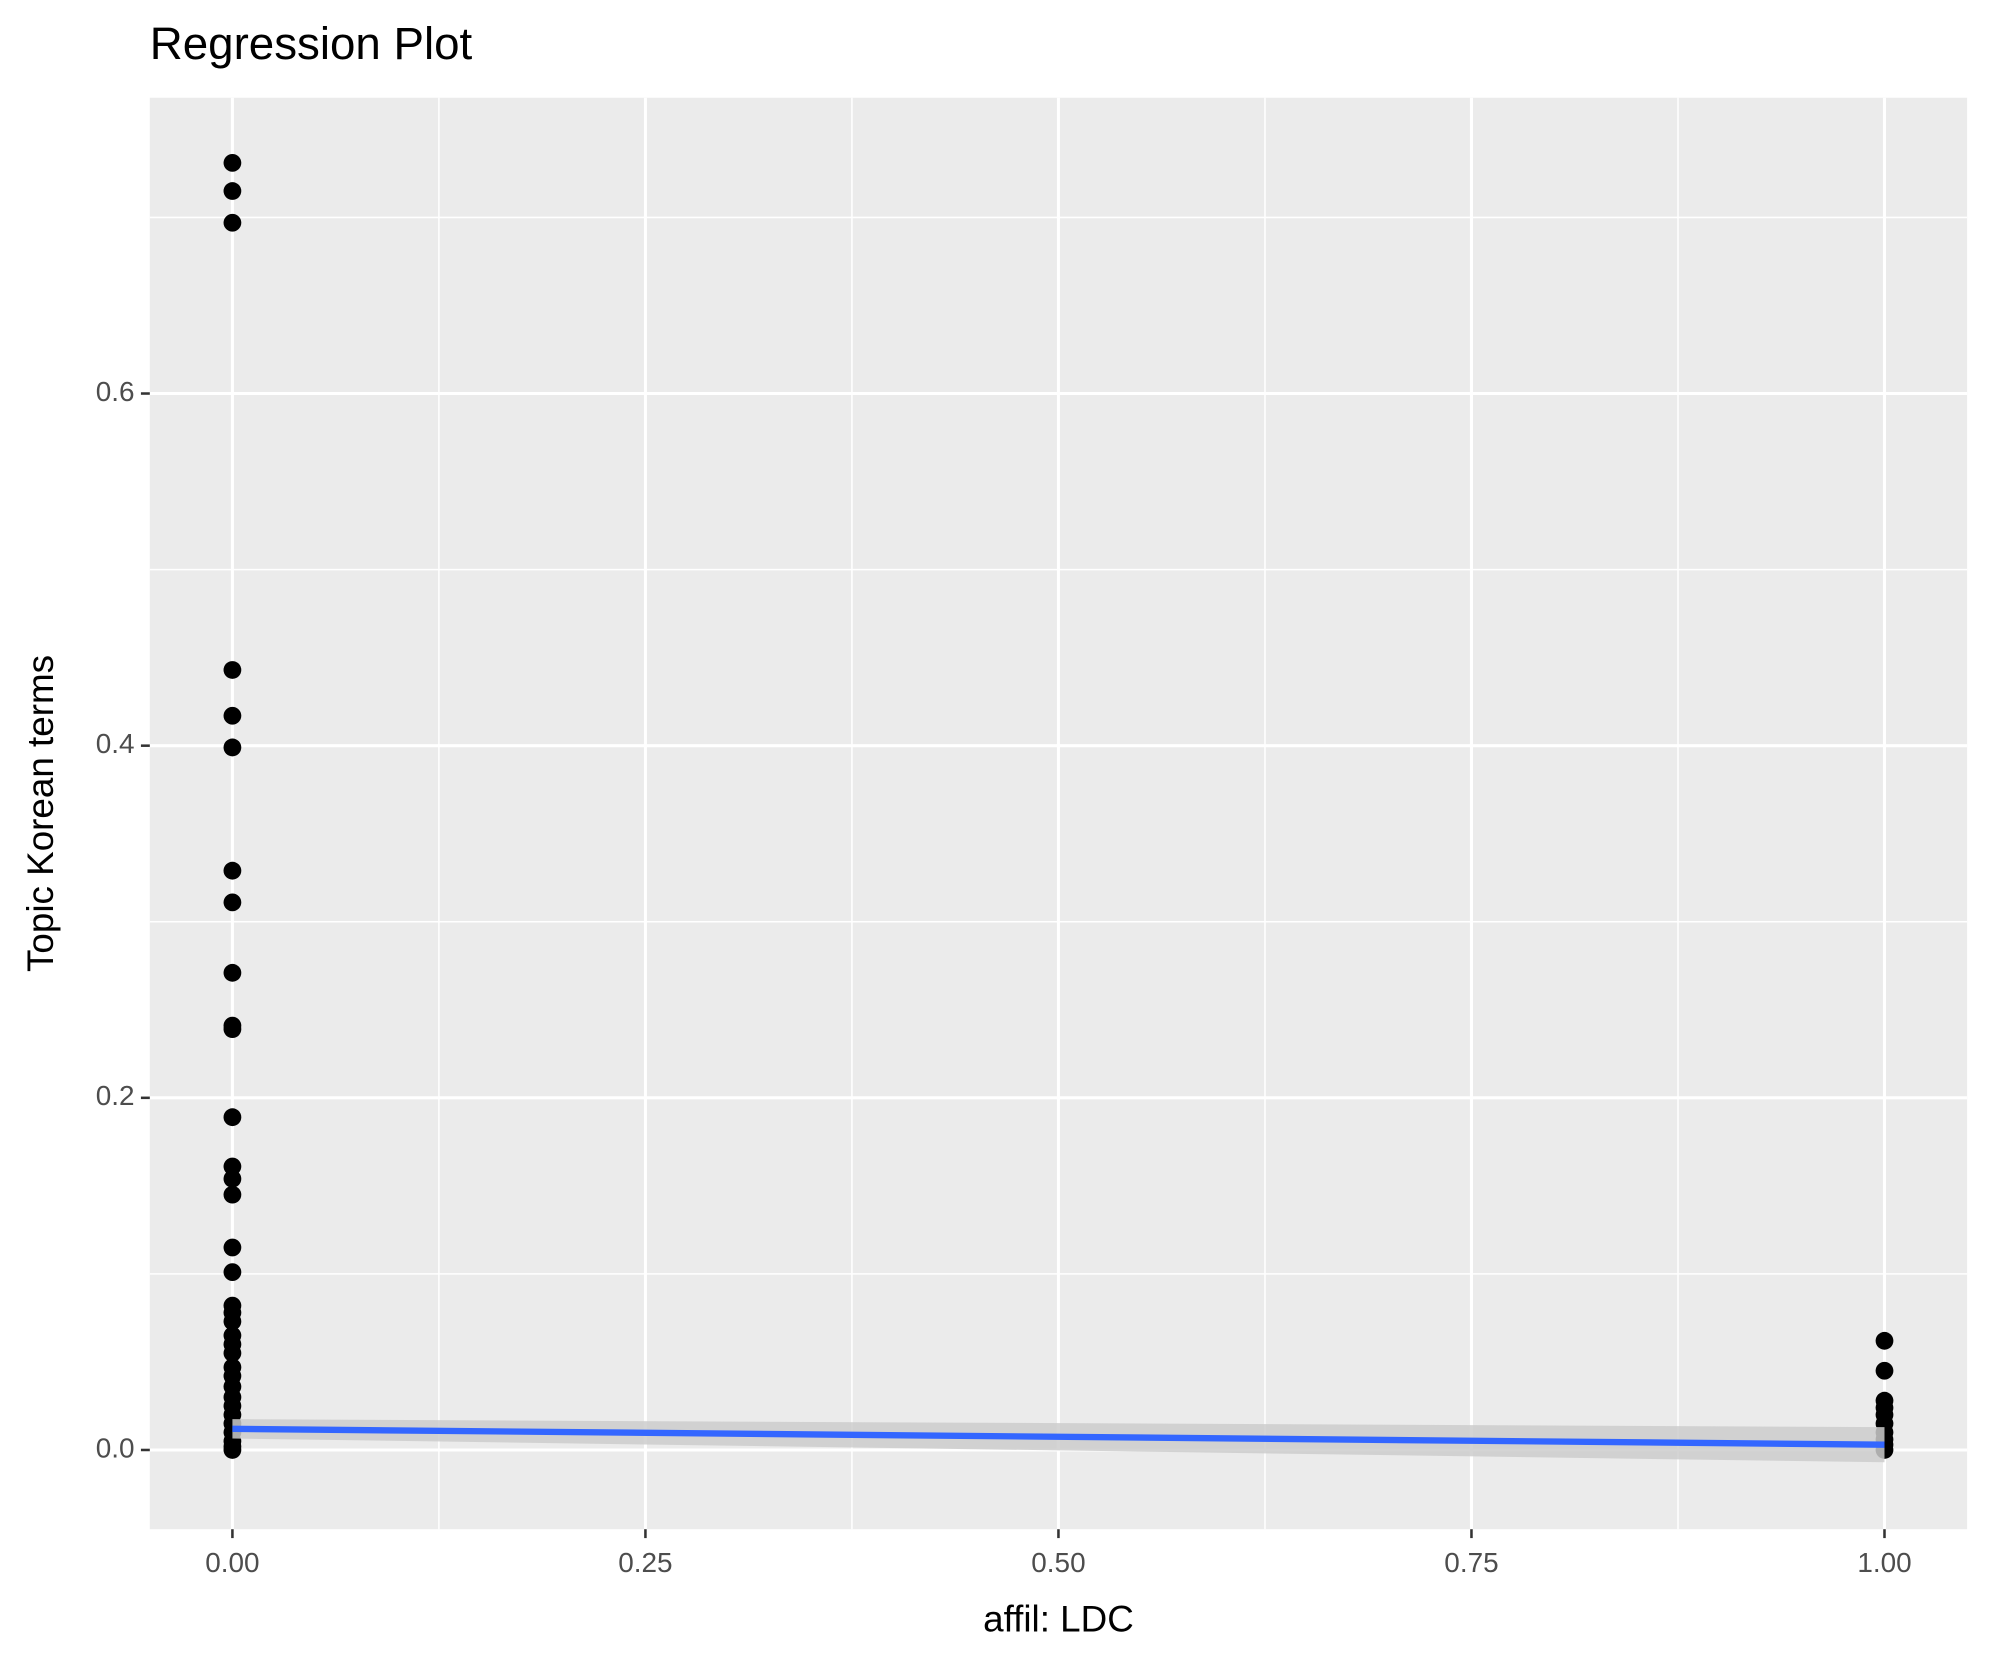  Describe the element at coordinates (1471, 1562) in the screenshot. I see `x-tick-label: 0.75` at that location.